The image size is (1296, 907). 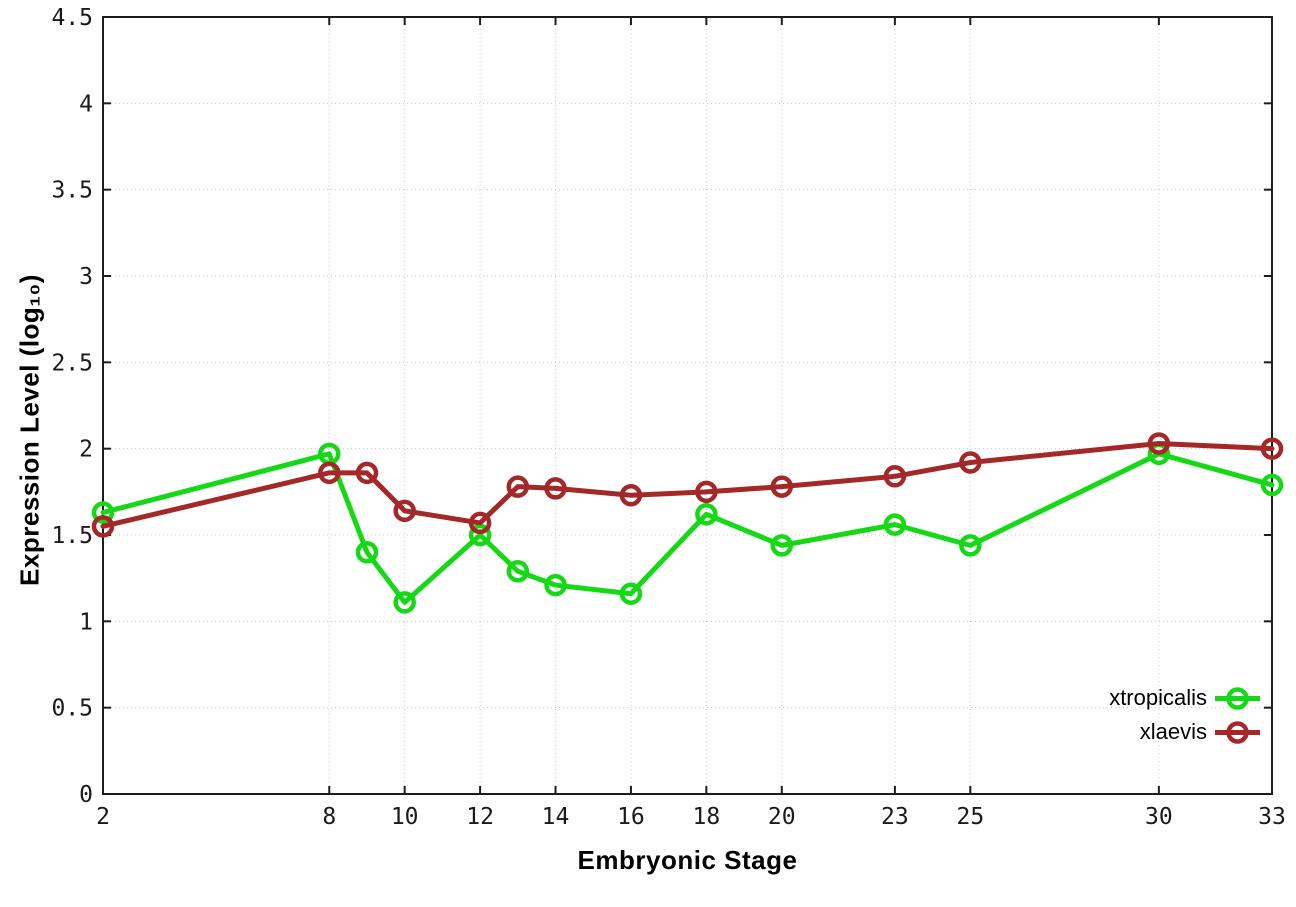 What do you see at coordinates (707, 817) in the screenshot?
I see `x-tick-label: 18` at bounding box center [707, 817].